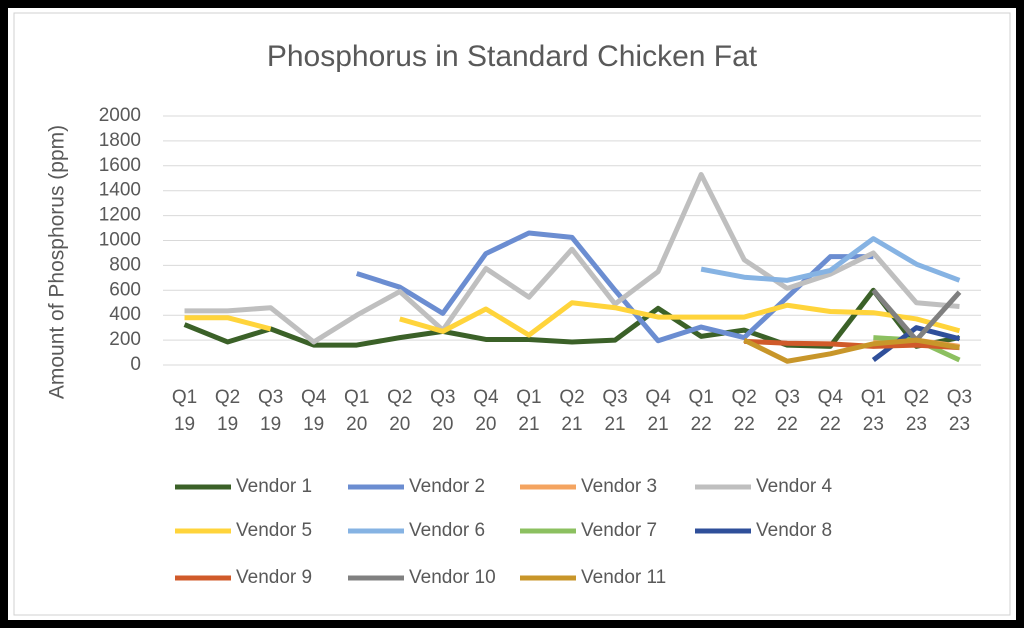  Describe the element at coordinates (619, 486) in the screenshot. I see `legend-label: Vendor 3` at that location.